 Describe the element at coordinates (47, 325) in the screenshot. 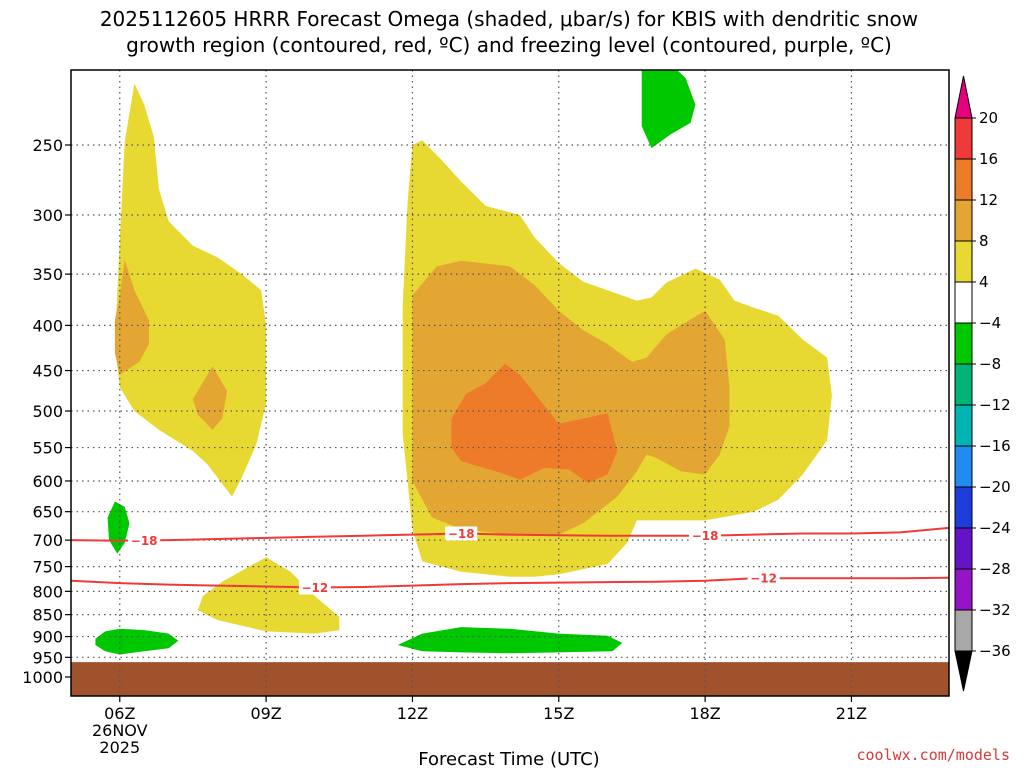

I see `y-tick-label: 400` at that location.